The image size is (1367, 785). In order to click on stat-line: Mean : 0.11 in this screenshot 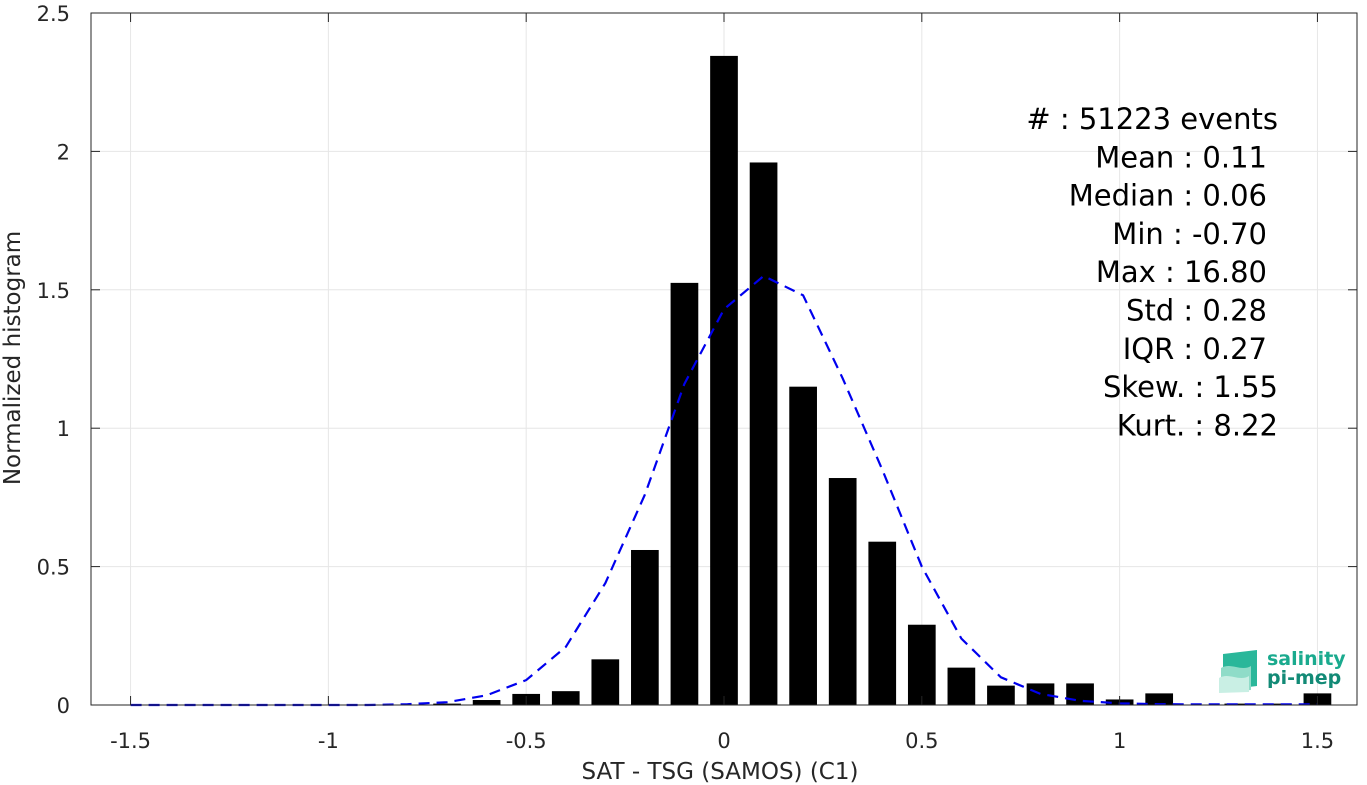, I will do `click(1181, 157)`.